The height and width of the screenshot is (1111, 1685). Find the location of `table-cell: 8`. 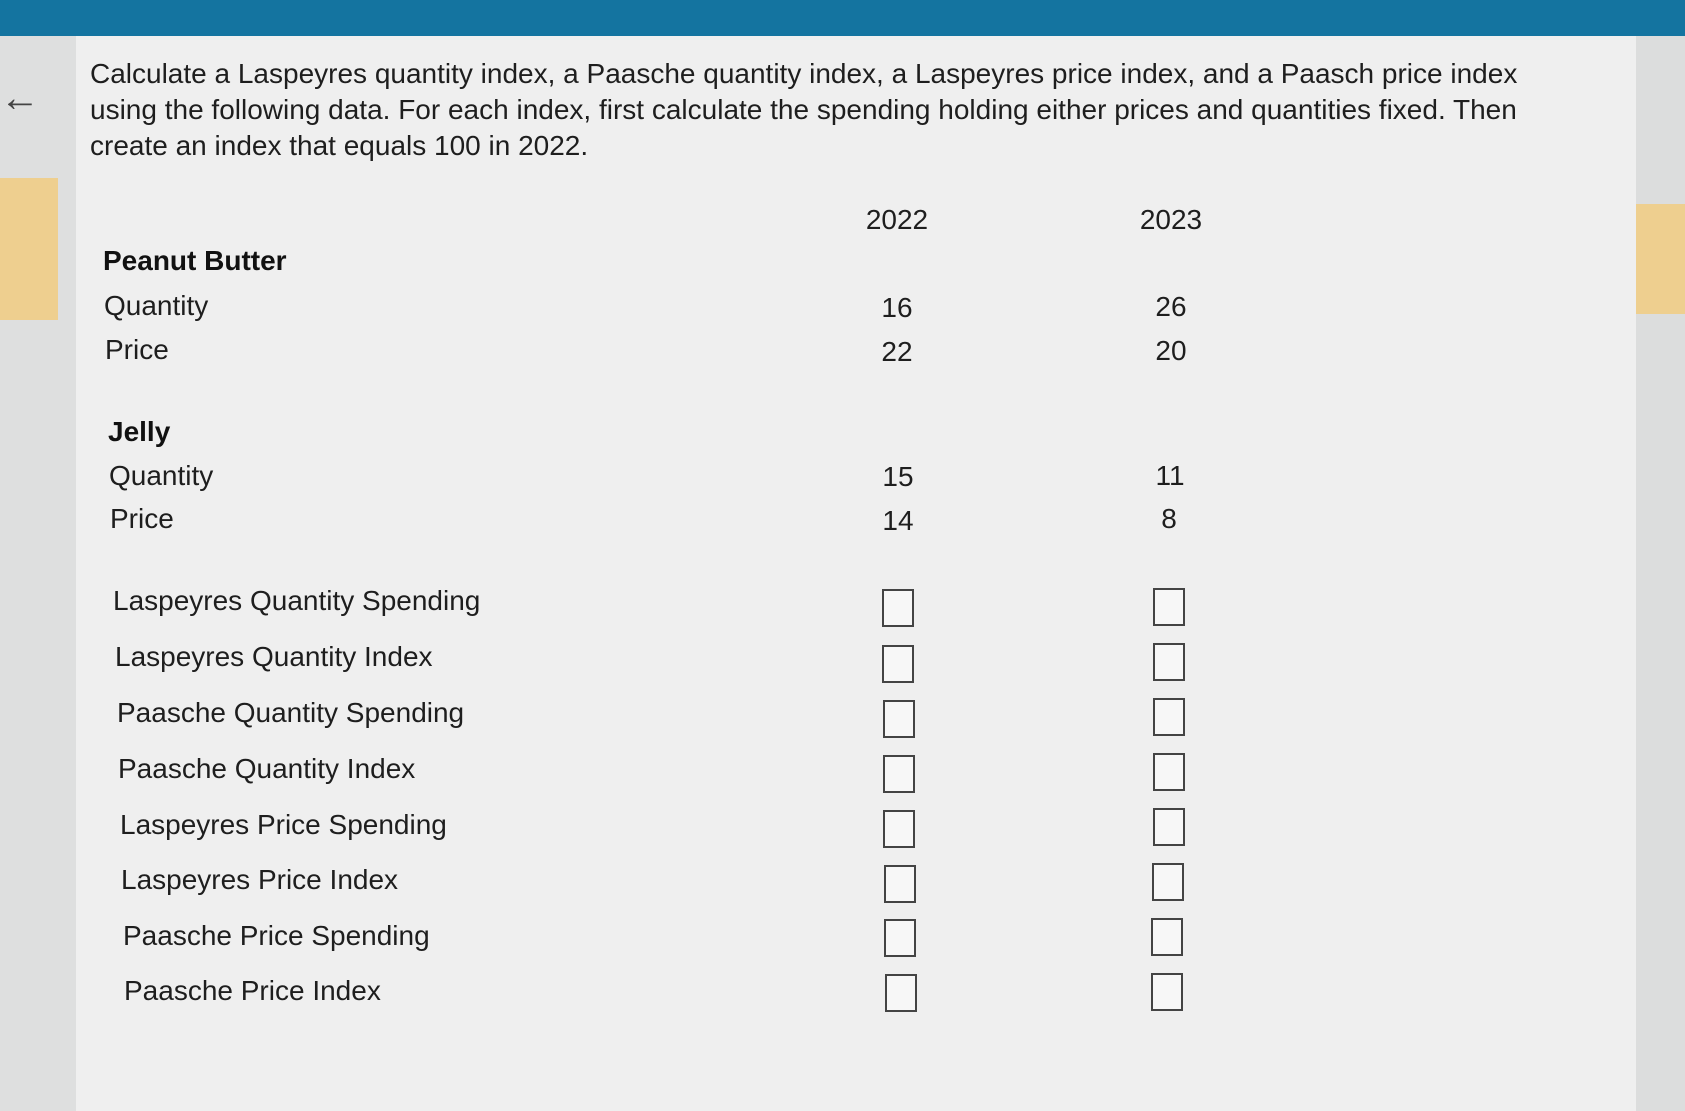

table-cell: 8 is located at coordinates (1169, 518).